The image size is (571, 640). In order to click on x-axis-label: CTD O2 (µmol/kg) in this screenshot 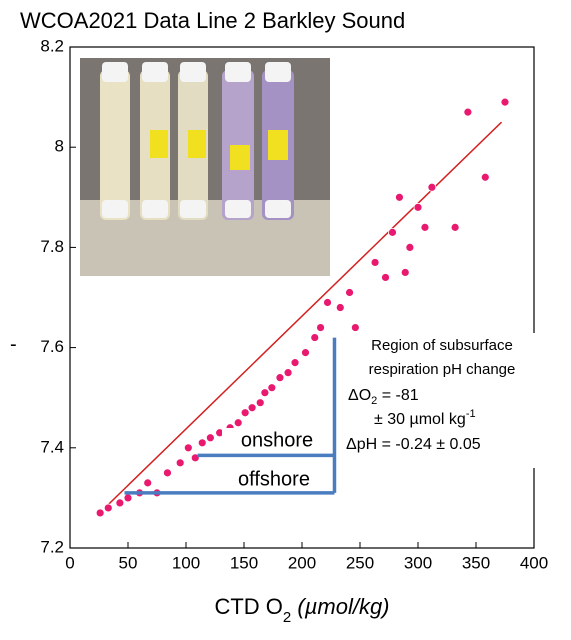, I will do `click(301, 610)`.